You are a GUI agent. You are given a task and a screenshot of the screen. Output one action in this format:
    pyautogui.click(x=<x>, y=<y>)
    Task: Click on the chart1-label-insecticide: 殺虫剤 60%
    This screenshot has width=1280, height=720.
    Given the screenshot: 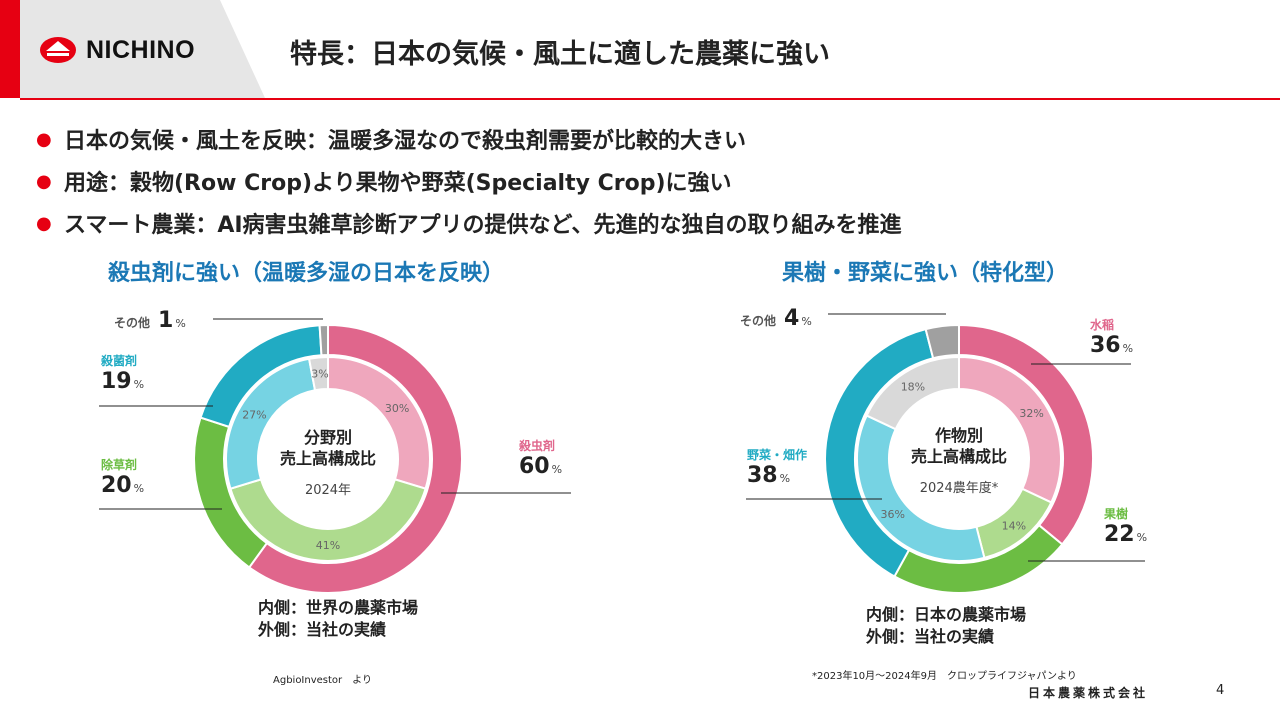 What is the action you would take?
    pyautogui.click(x=540, y=458)
    